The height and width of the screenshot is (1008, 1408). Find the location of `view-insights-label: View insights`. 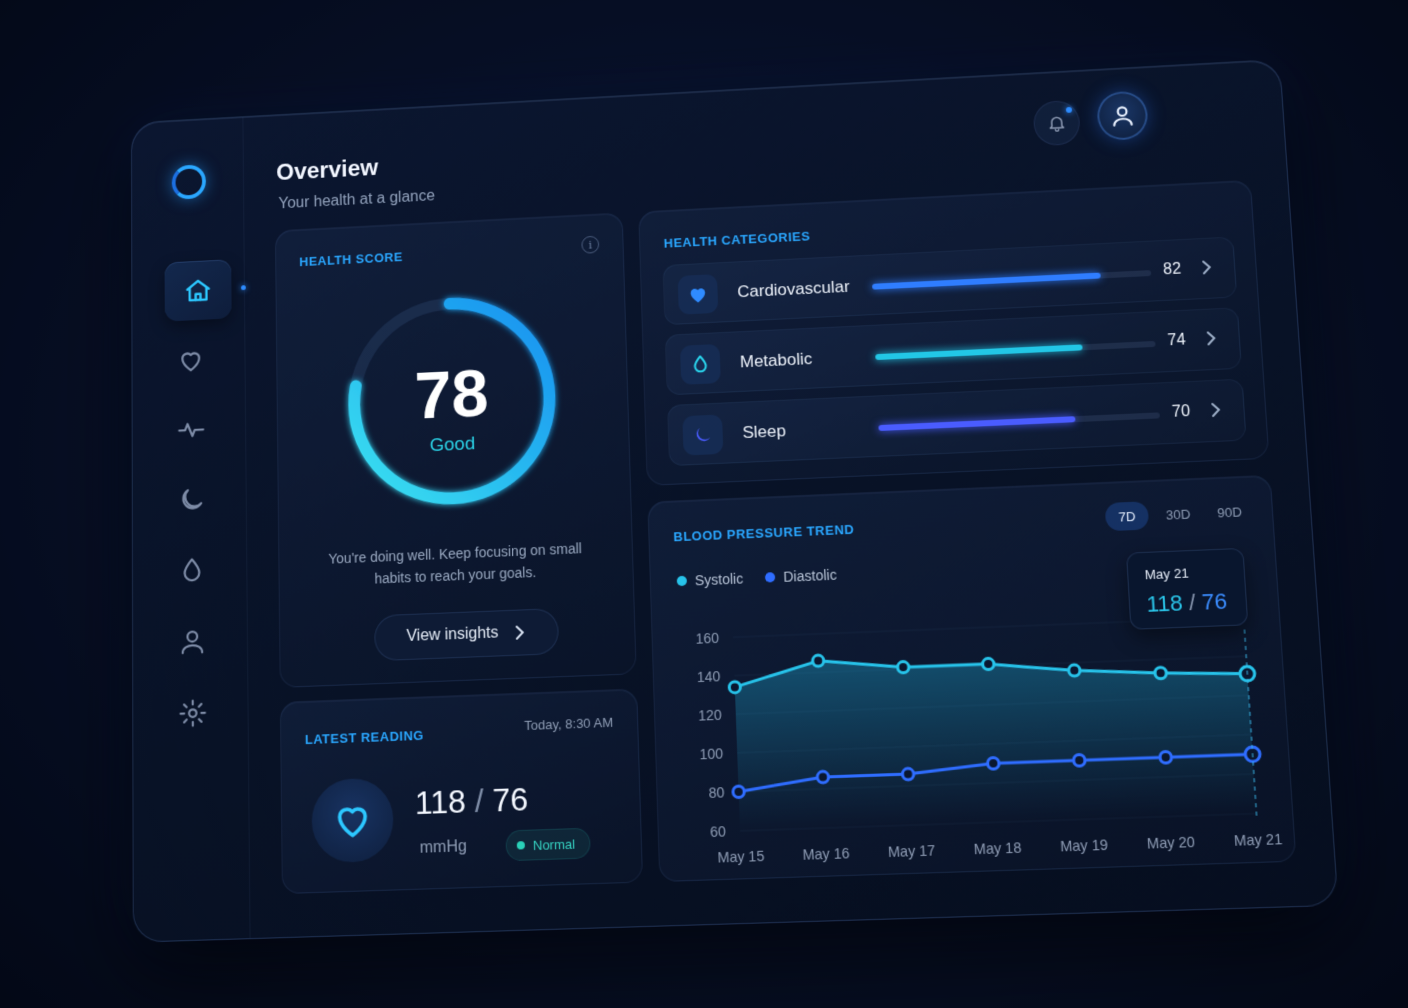

view-insights-label: View insights is located at coordinates (452, 635).